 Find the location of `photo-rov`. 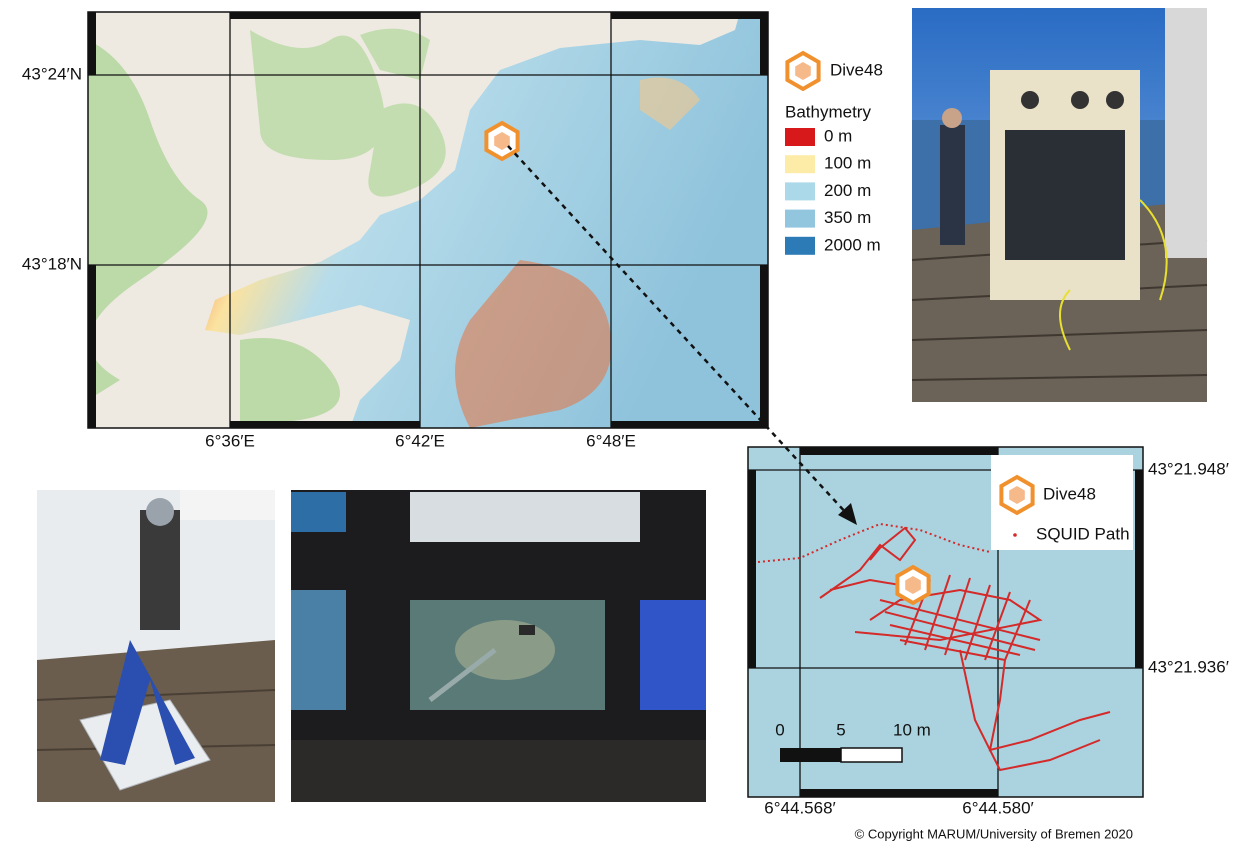

photo-rov is located at coordinates (1059, 205).